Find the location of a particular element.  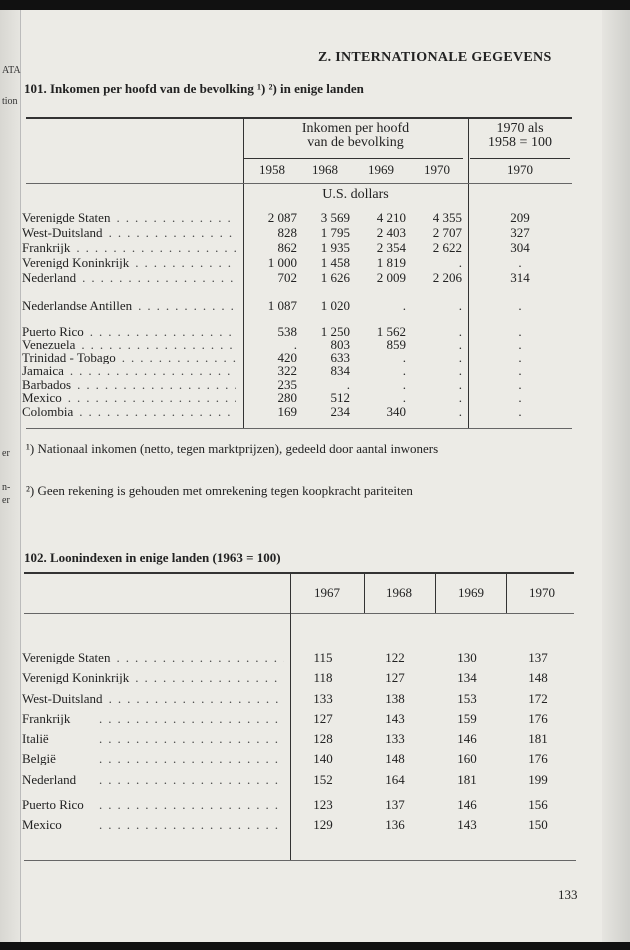

table-cell: 159 is located at coordinates (467, 718).